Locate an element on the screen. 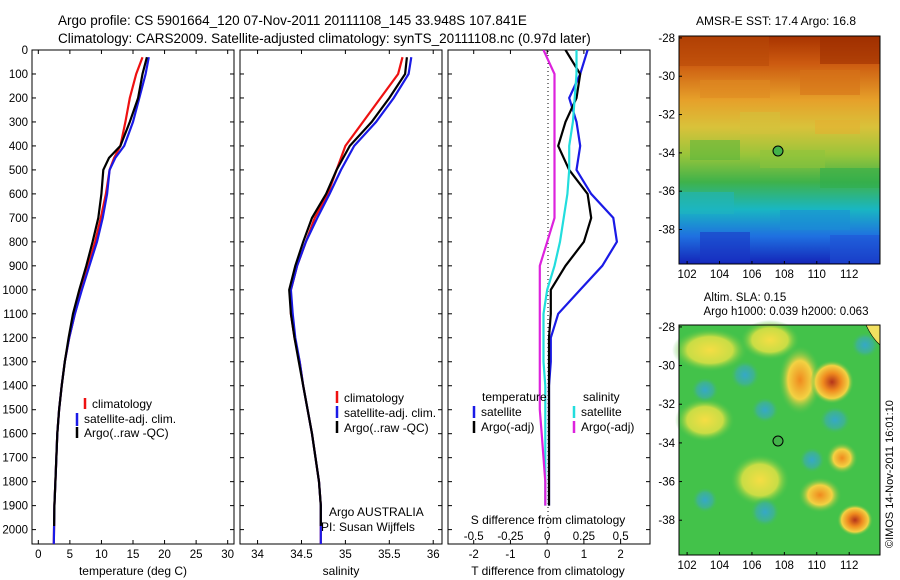  sst-map-axis-ticks: 102 104 106 108 110 112 -28 -30 -32 -34 -36 -38 is located at coordinates (758, 157).